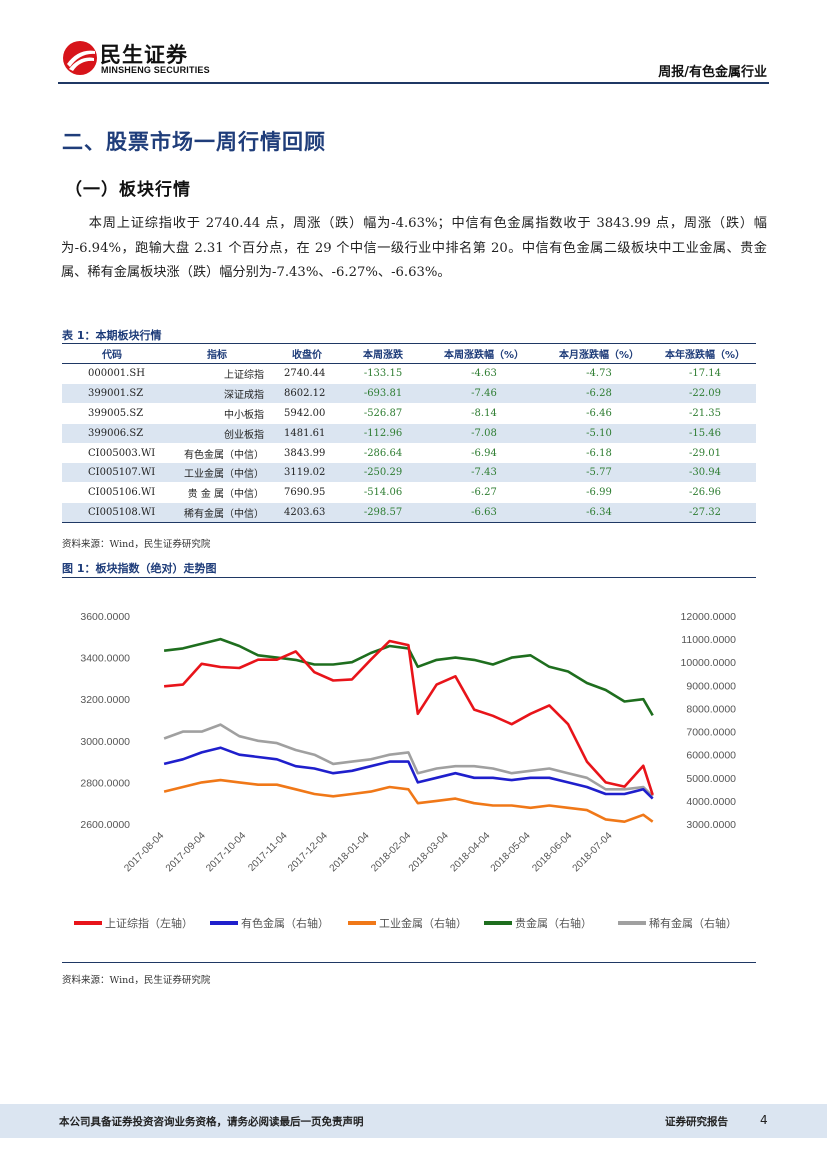 Image resolution: width=827 pixels, height=1169 pixels. What do you see at coordinates (599, 373) in the screenshot?
I see `cell-month-pct: -4.73` at bounding box center [599, 373].